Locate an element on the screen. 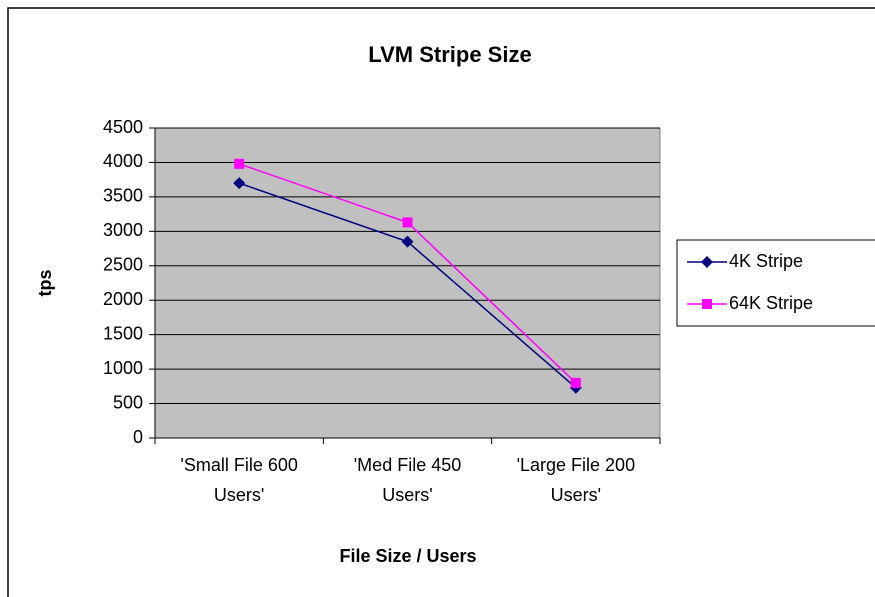 This screenshot has height=597, width=875. x-tick-label: 'Small File 600 Users' is located at coordinates (239, 480).